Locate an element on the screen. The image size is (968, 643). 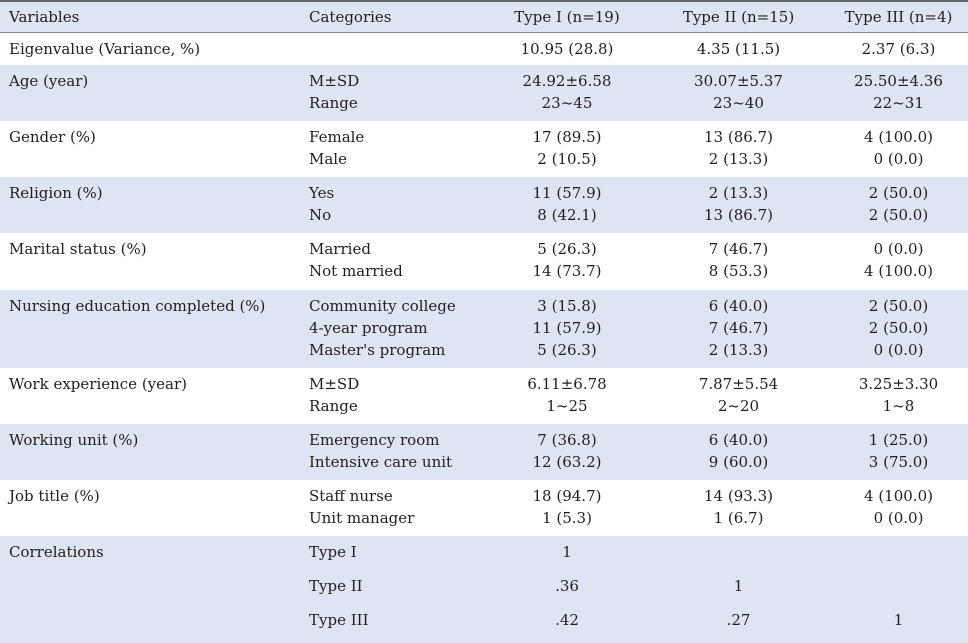
type-1-cell-line: 1 (5.3) is located at coordinates (567, 518).